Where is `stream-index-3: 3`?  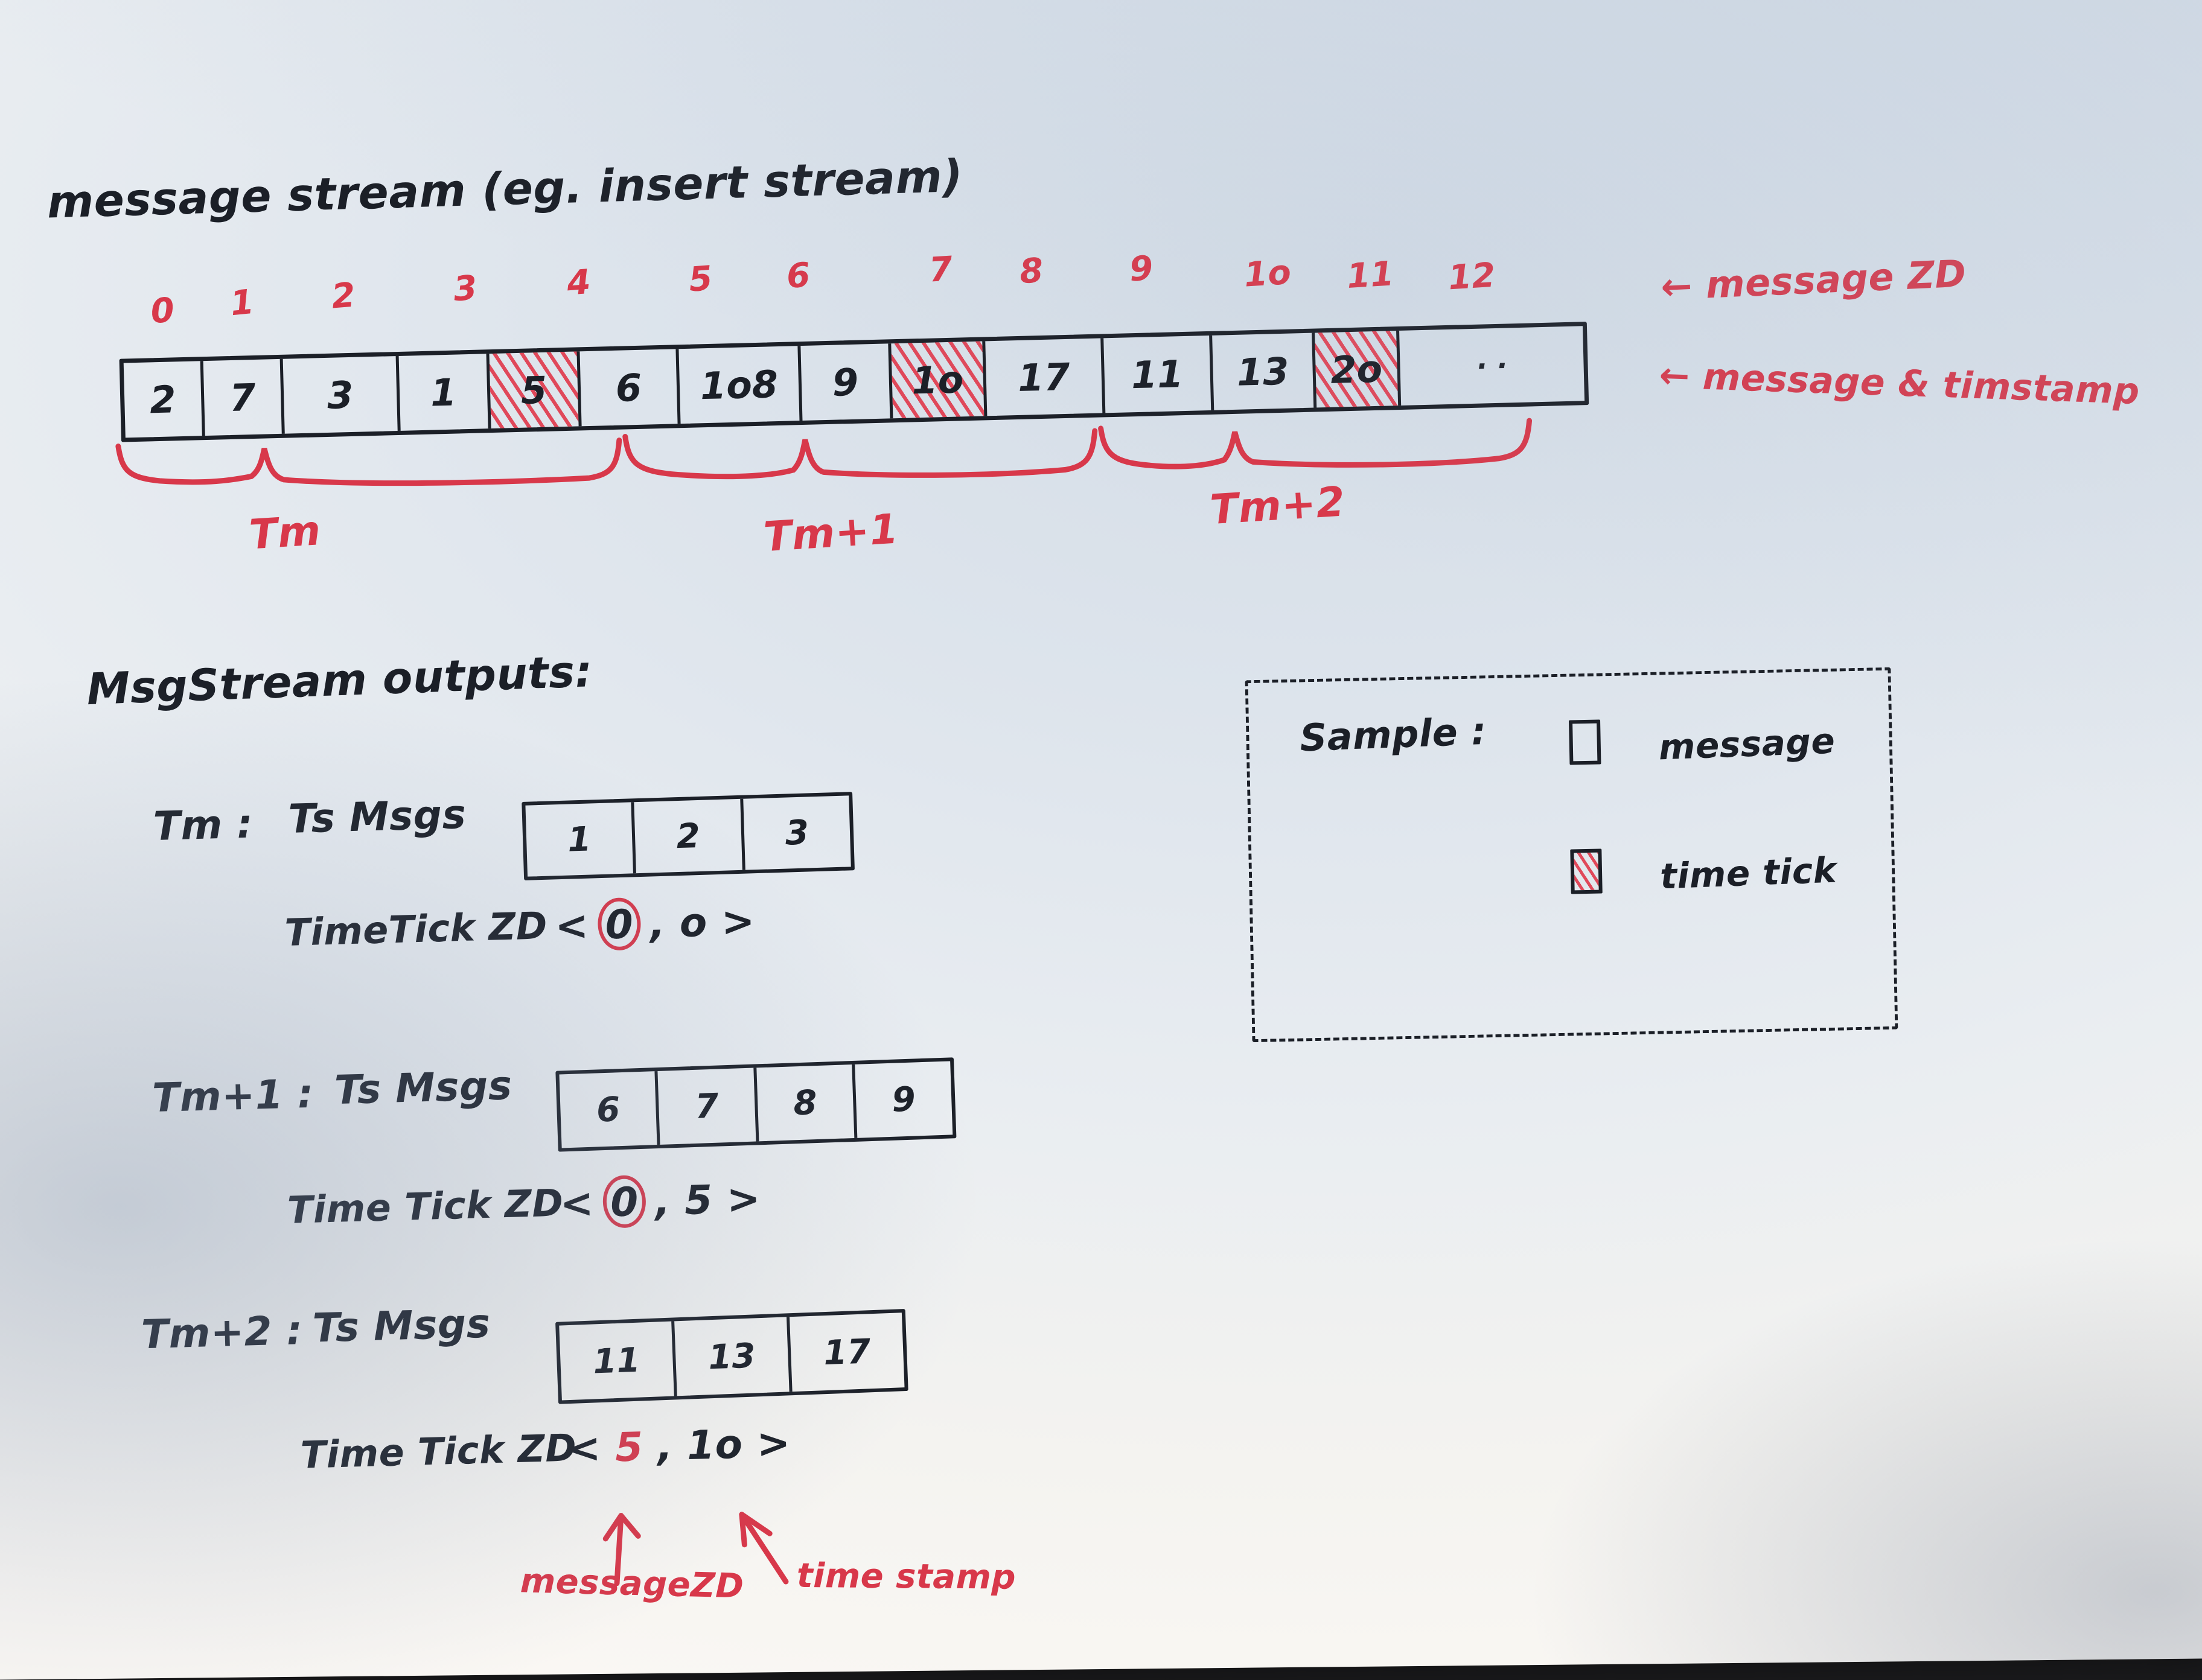 stream-index-3: 3 is located at coordinates (465, 289).